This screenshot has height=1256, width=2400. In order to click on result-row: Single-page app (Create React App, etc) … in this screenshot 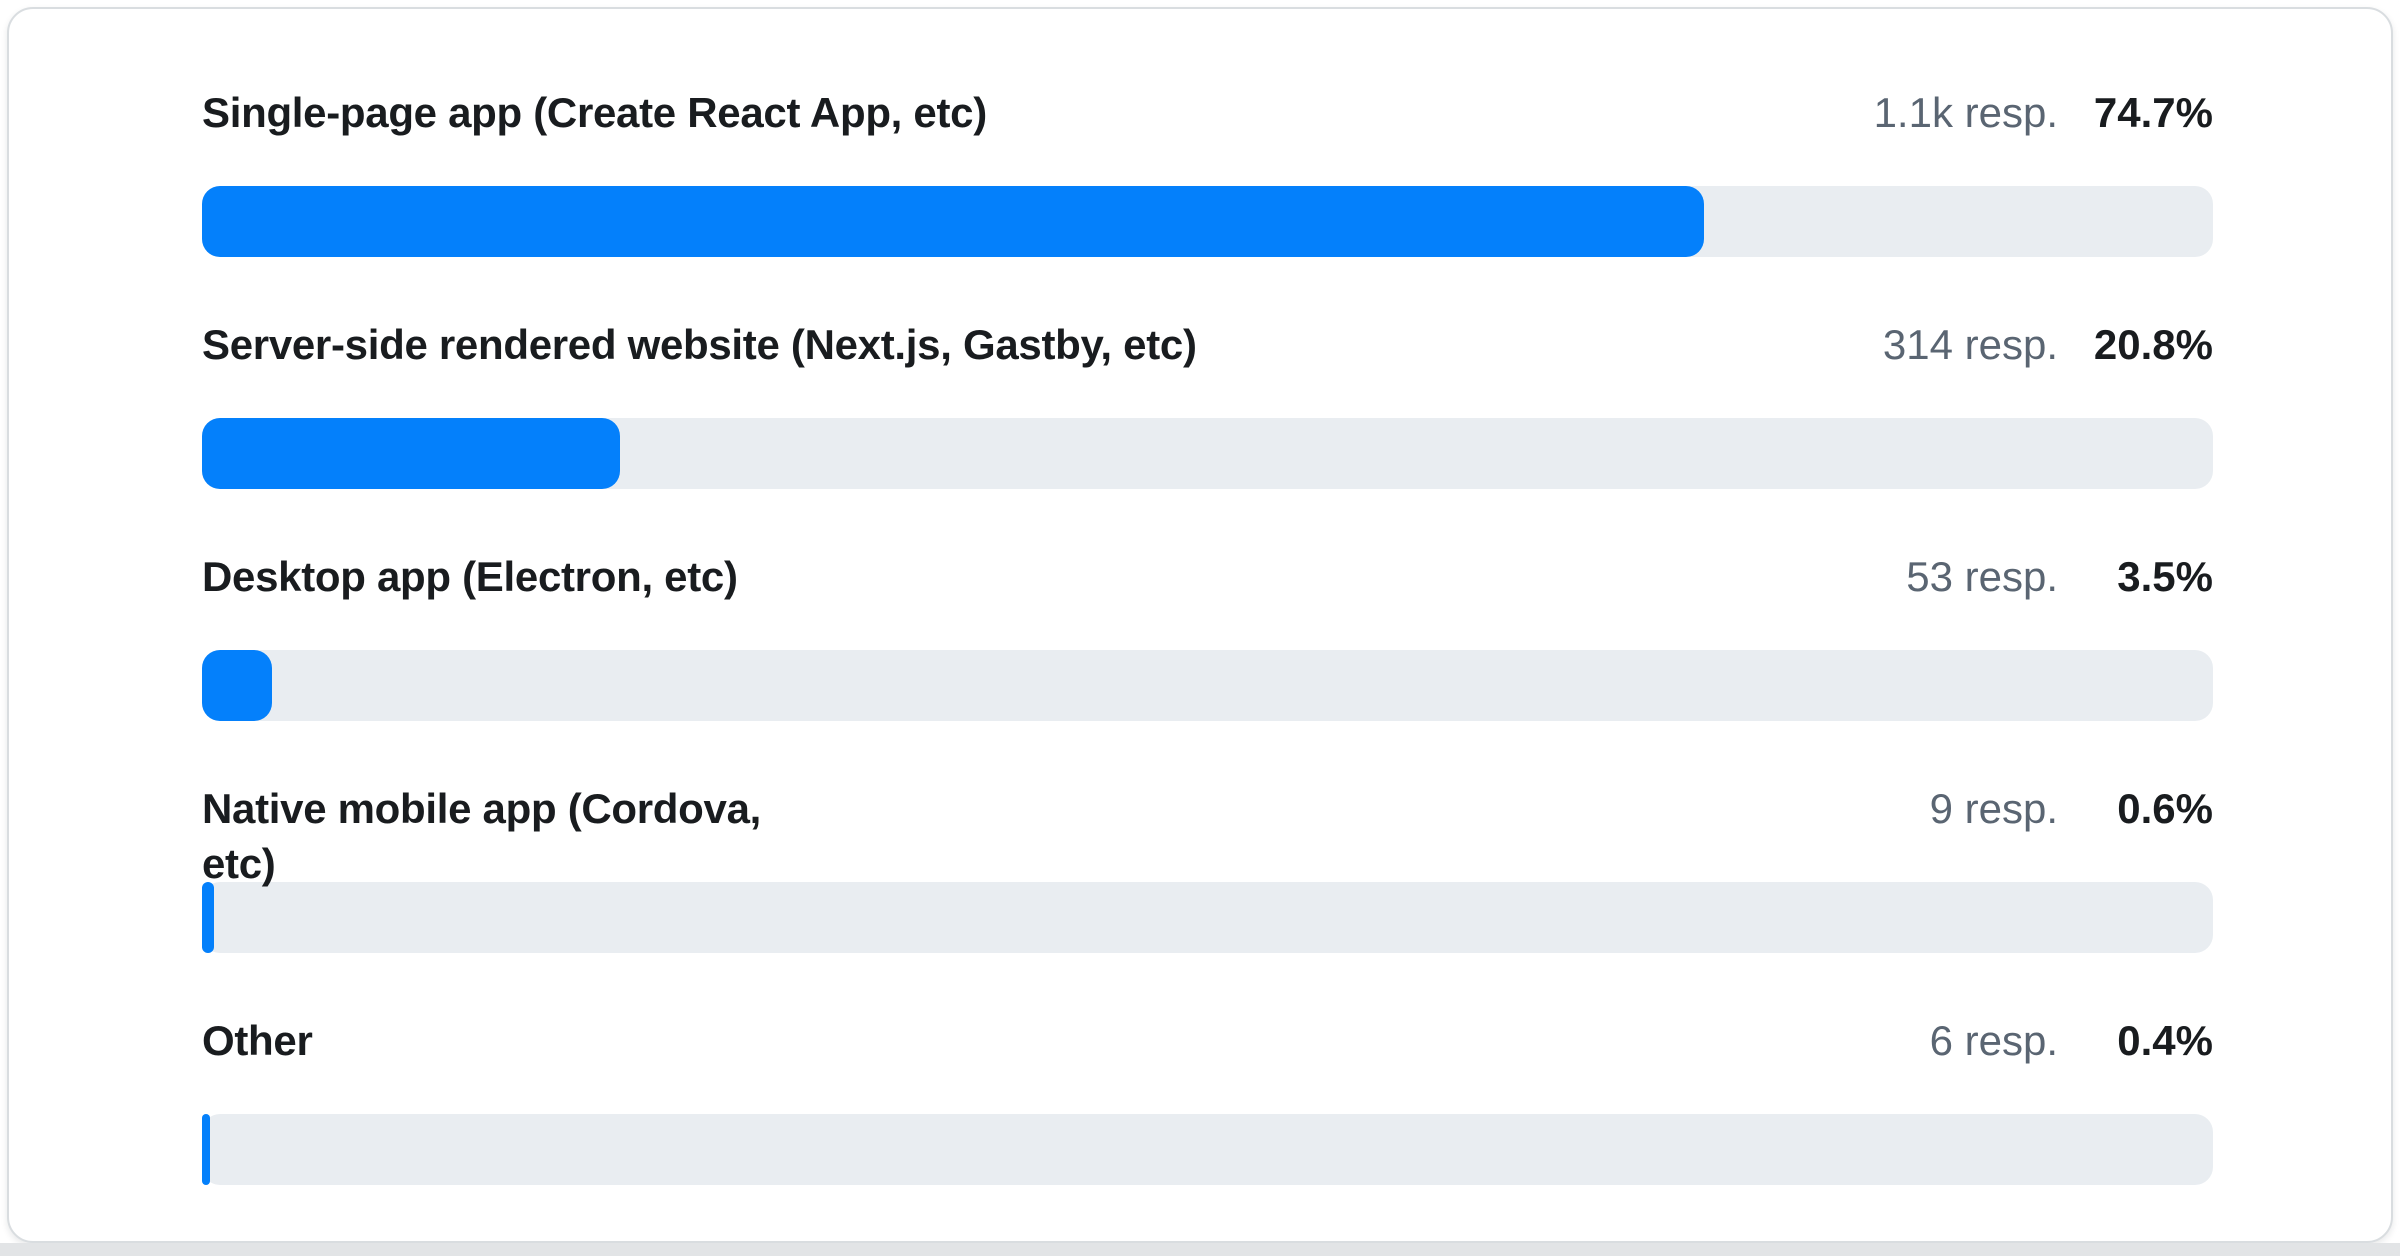, I will do `click(1207, 171)`.